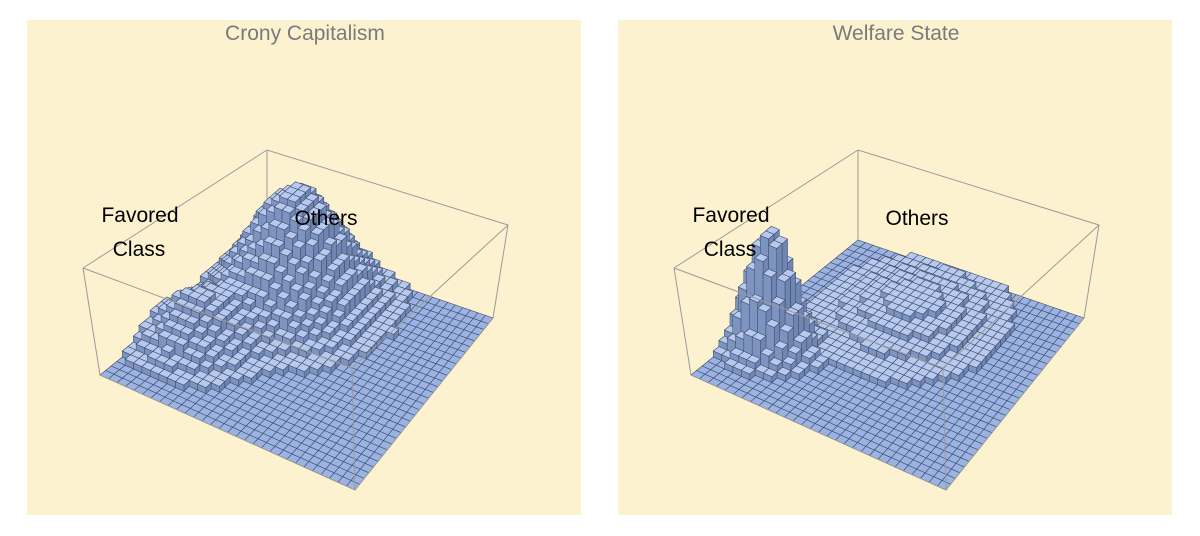  What do you see at coordinates (305, 33) in the screenshot?
I see `panel-title: Crony Capitalism` at bounding box center [305, 33].